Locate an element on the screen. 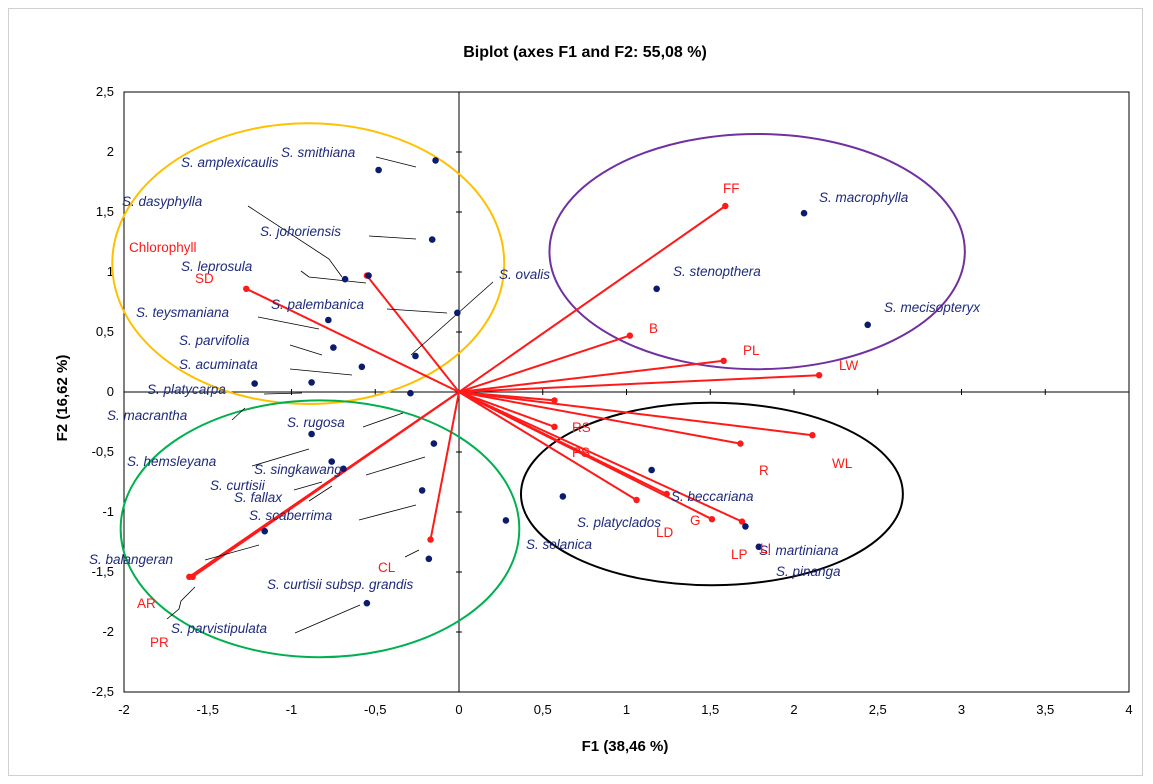  y-tick-label: 1 is located at coordinates (110, 271).